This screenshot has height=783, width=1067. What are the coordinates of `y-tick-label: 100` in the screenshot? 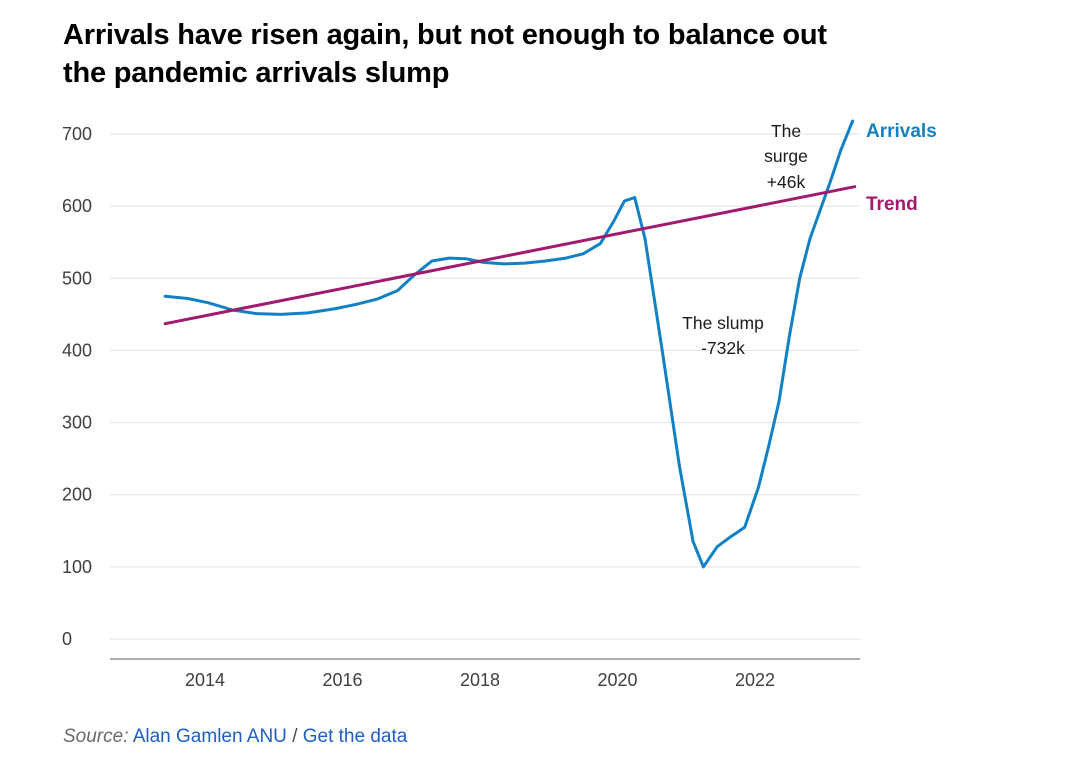 It's located at (77, 567).